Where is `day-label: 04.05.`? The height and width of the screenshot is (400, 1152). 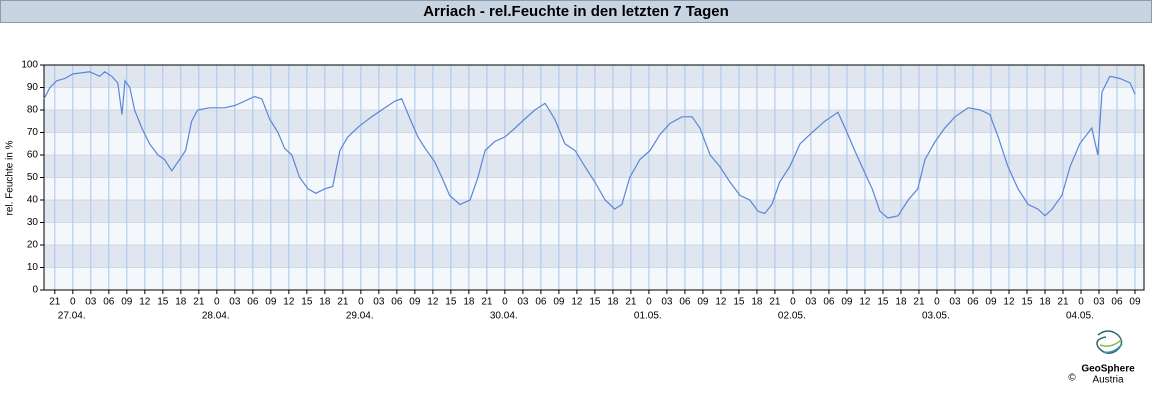
day-label: 04.05. is located at coordinates (1080, 316).